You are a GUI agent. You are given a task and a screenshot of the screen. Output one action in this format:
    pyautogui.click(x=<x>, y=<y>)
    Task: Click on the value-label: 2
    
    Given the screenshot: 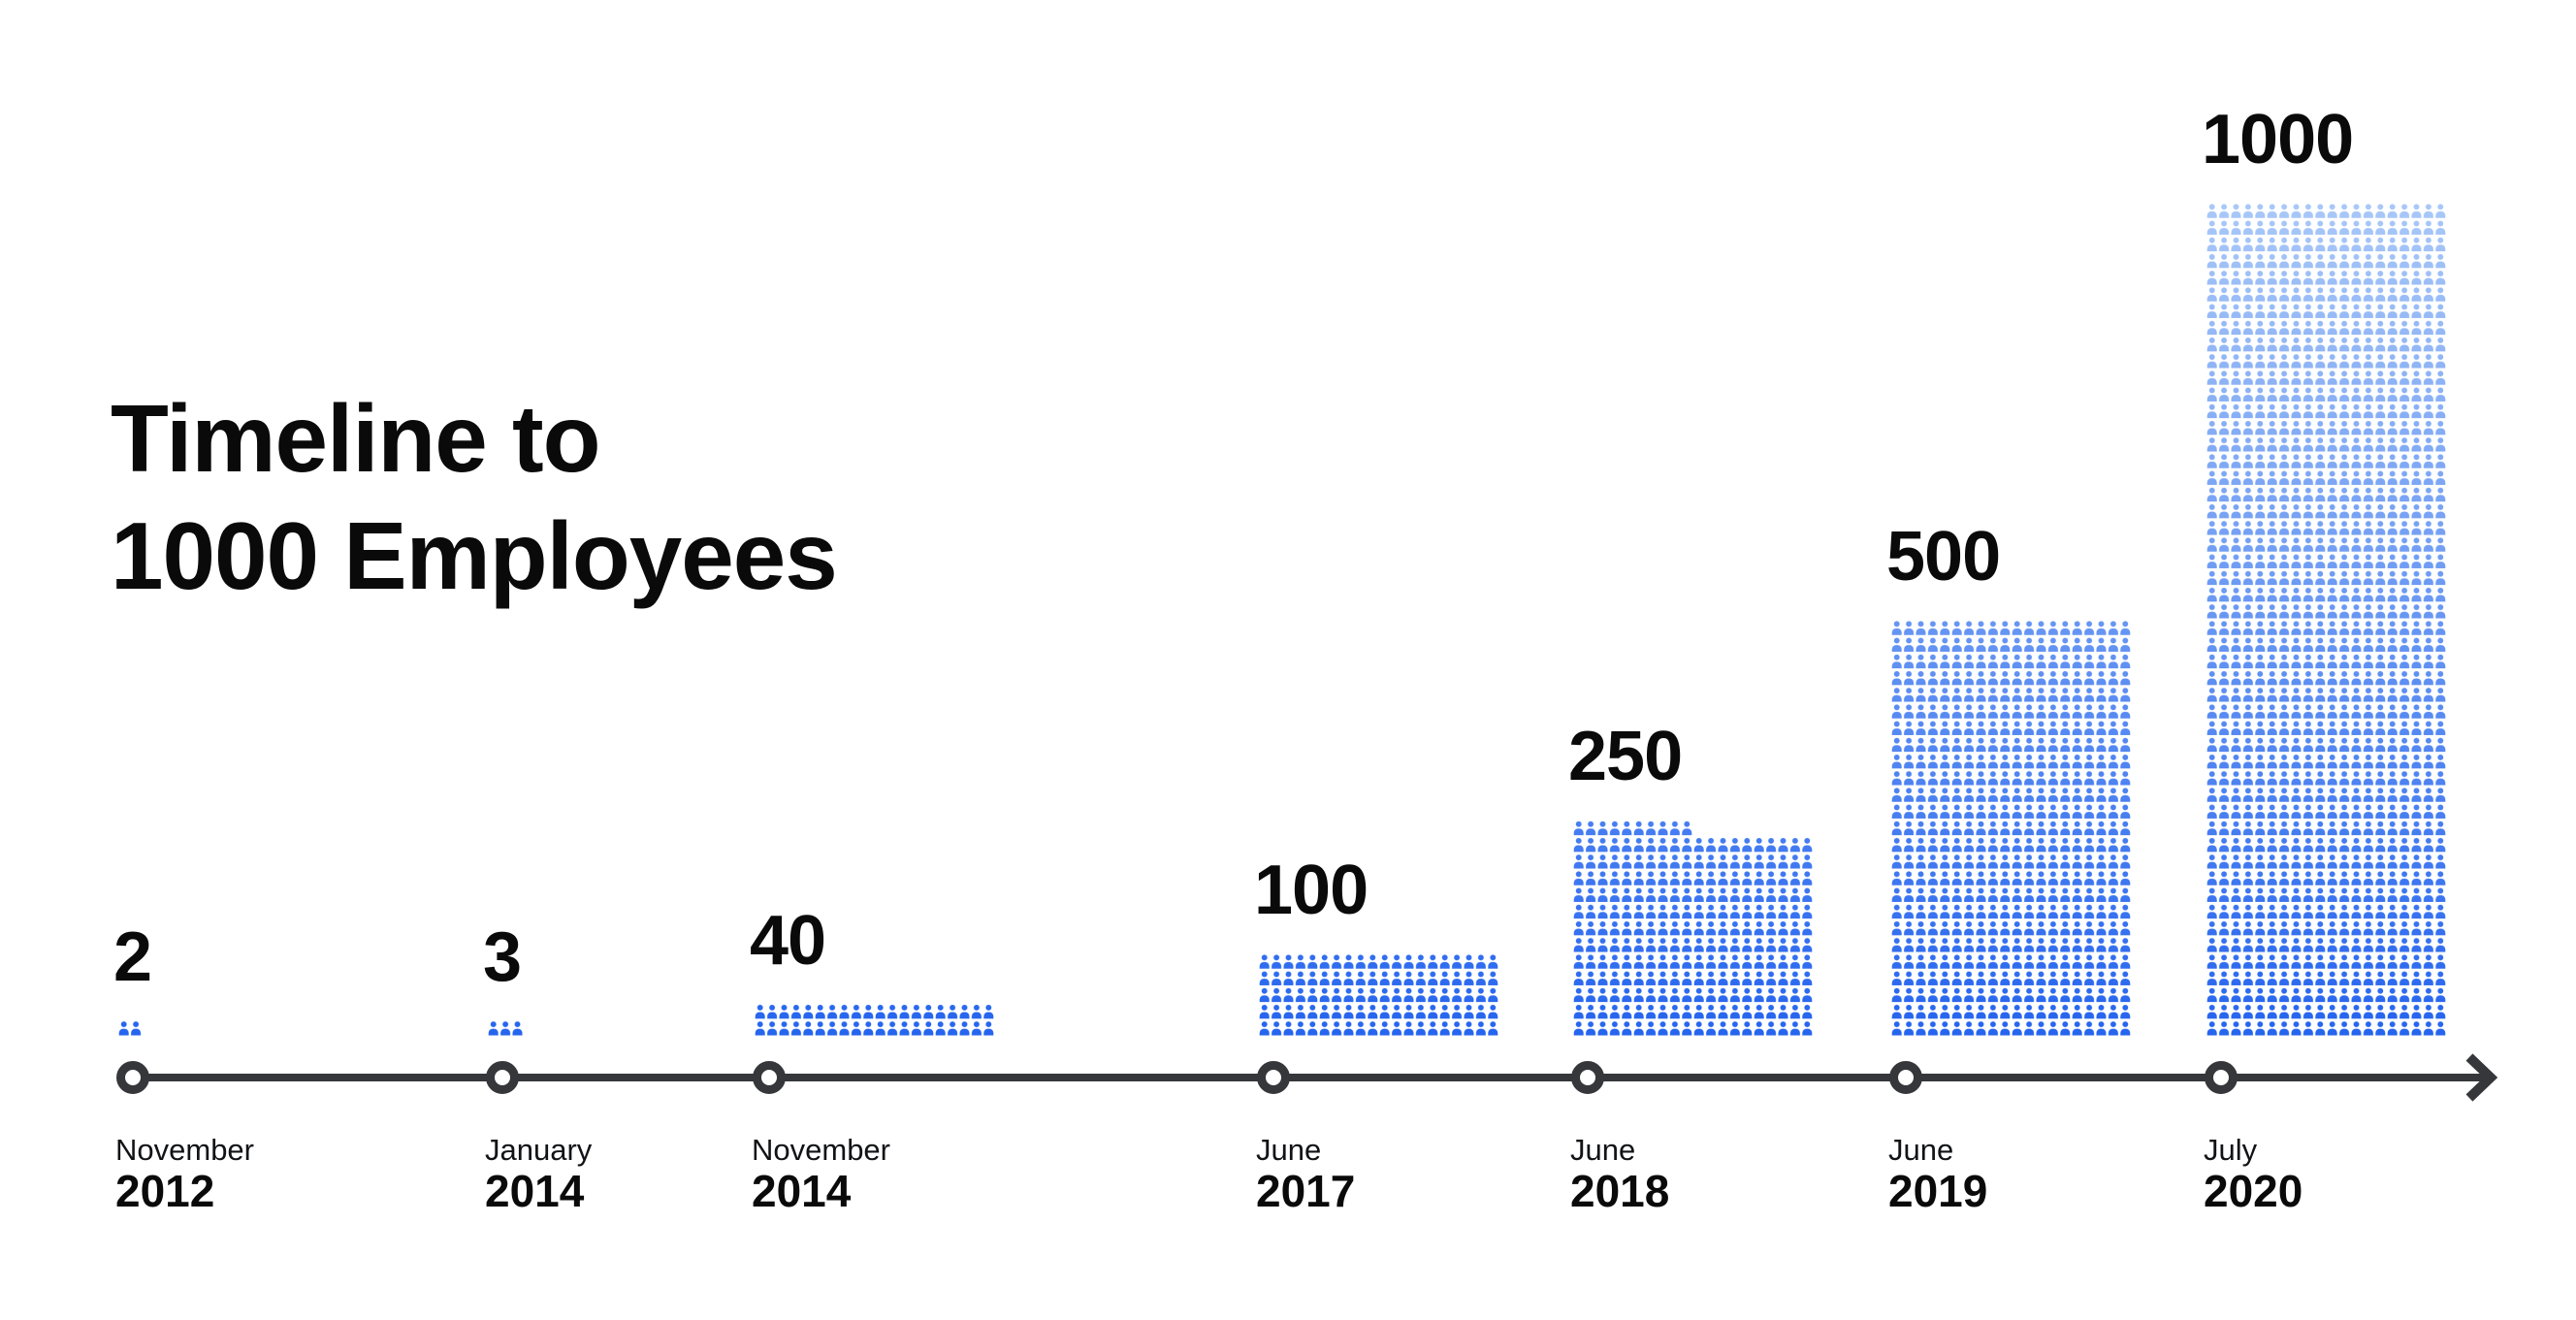 What is the action you would take?
    pyautogui.click(x=132, y=957)
    